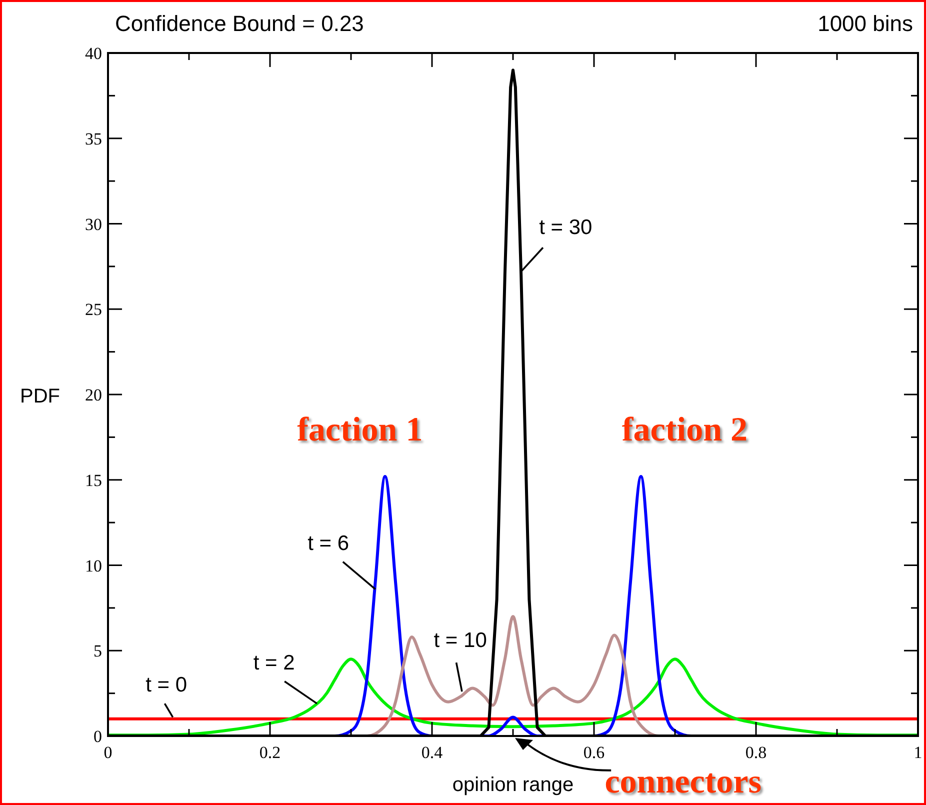 This screenshot has width=926, height=805. What do you see at coordinates (93, 395) in the screenshot?
I see `y-tick-label: 20` at bounding box center [93, 395].